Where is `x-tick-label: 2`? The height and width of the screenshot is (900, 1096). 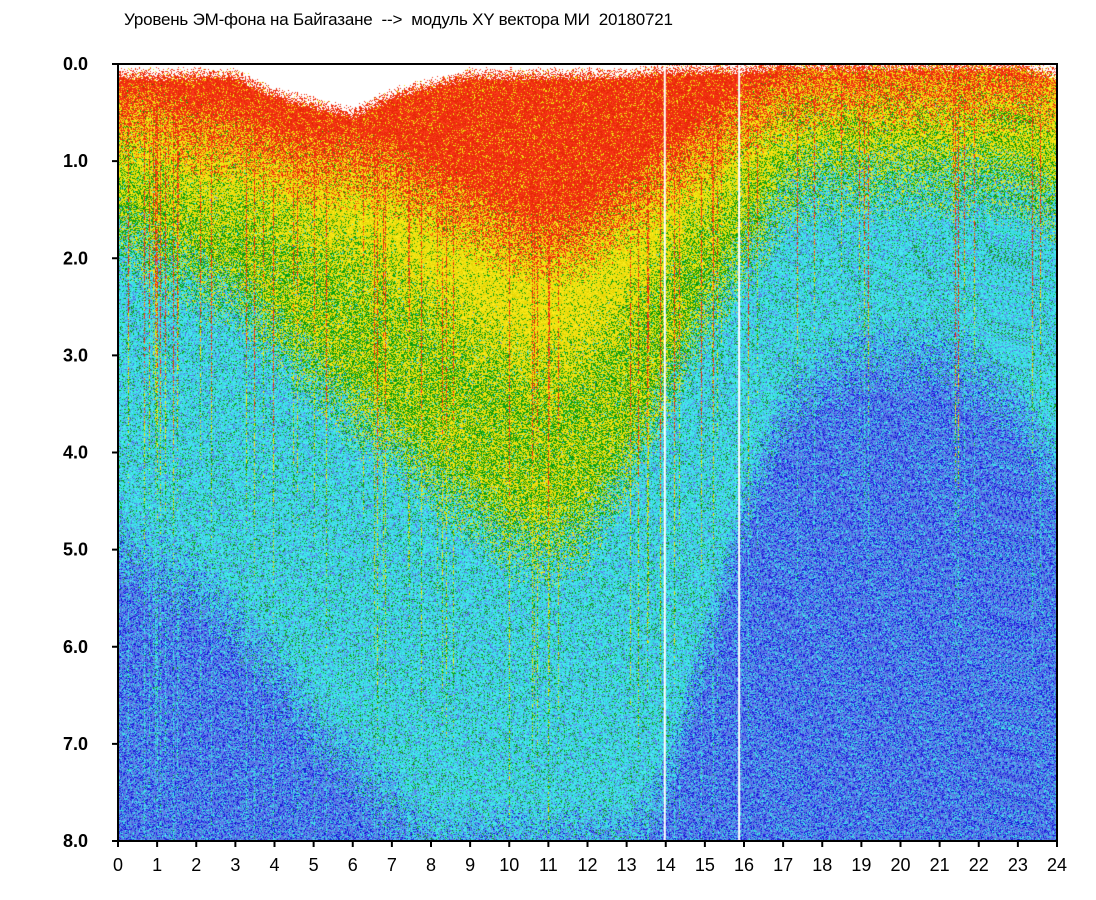 x-tick-label: 2 is located at coordinates (196, 865).